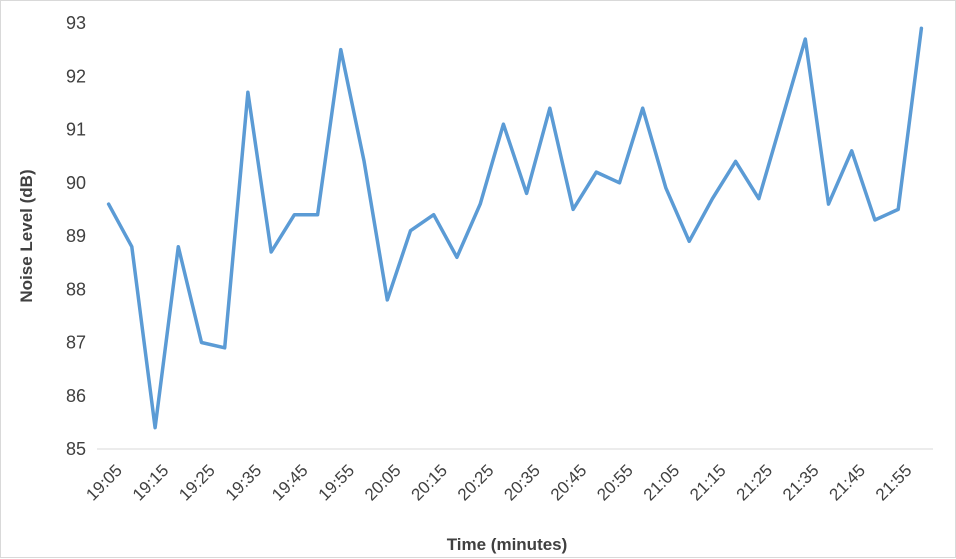  What do you see at coordinates (615, 483) in the screenshot?
I see `x-tick-label: 20:55` at bounding box center [615, 483].